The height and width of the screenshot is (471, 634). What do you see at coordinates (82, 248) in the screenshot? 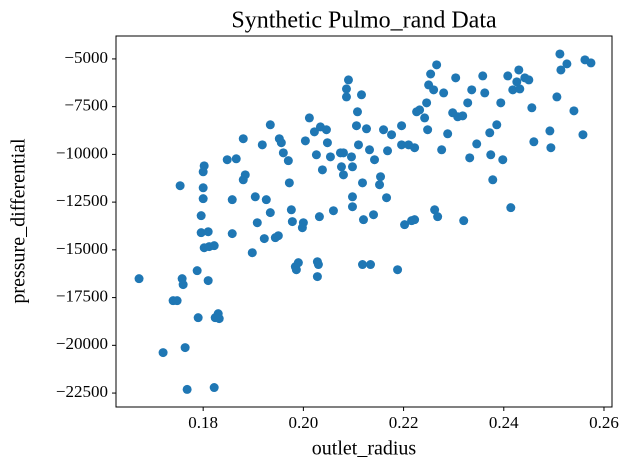
I see `y-tick-label: −15000` at bounding box center [82, 248].